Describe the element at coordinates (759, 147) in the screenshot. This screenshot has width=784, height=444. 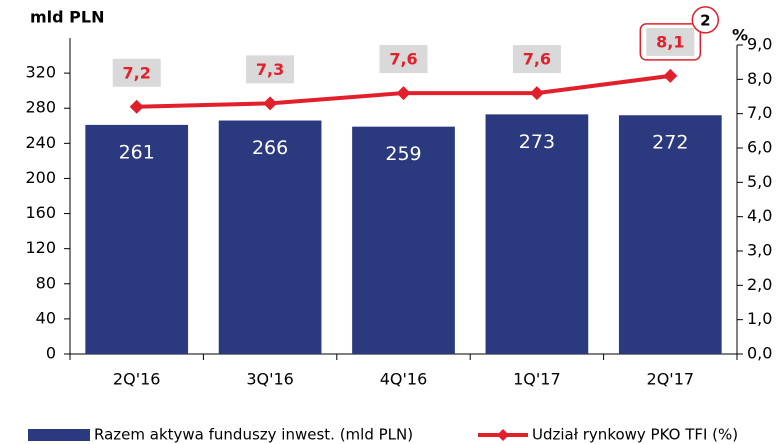
I see `y2-tick-label: 6,0` at that location.